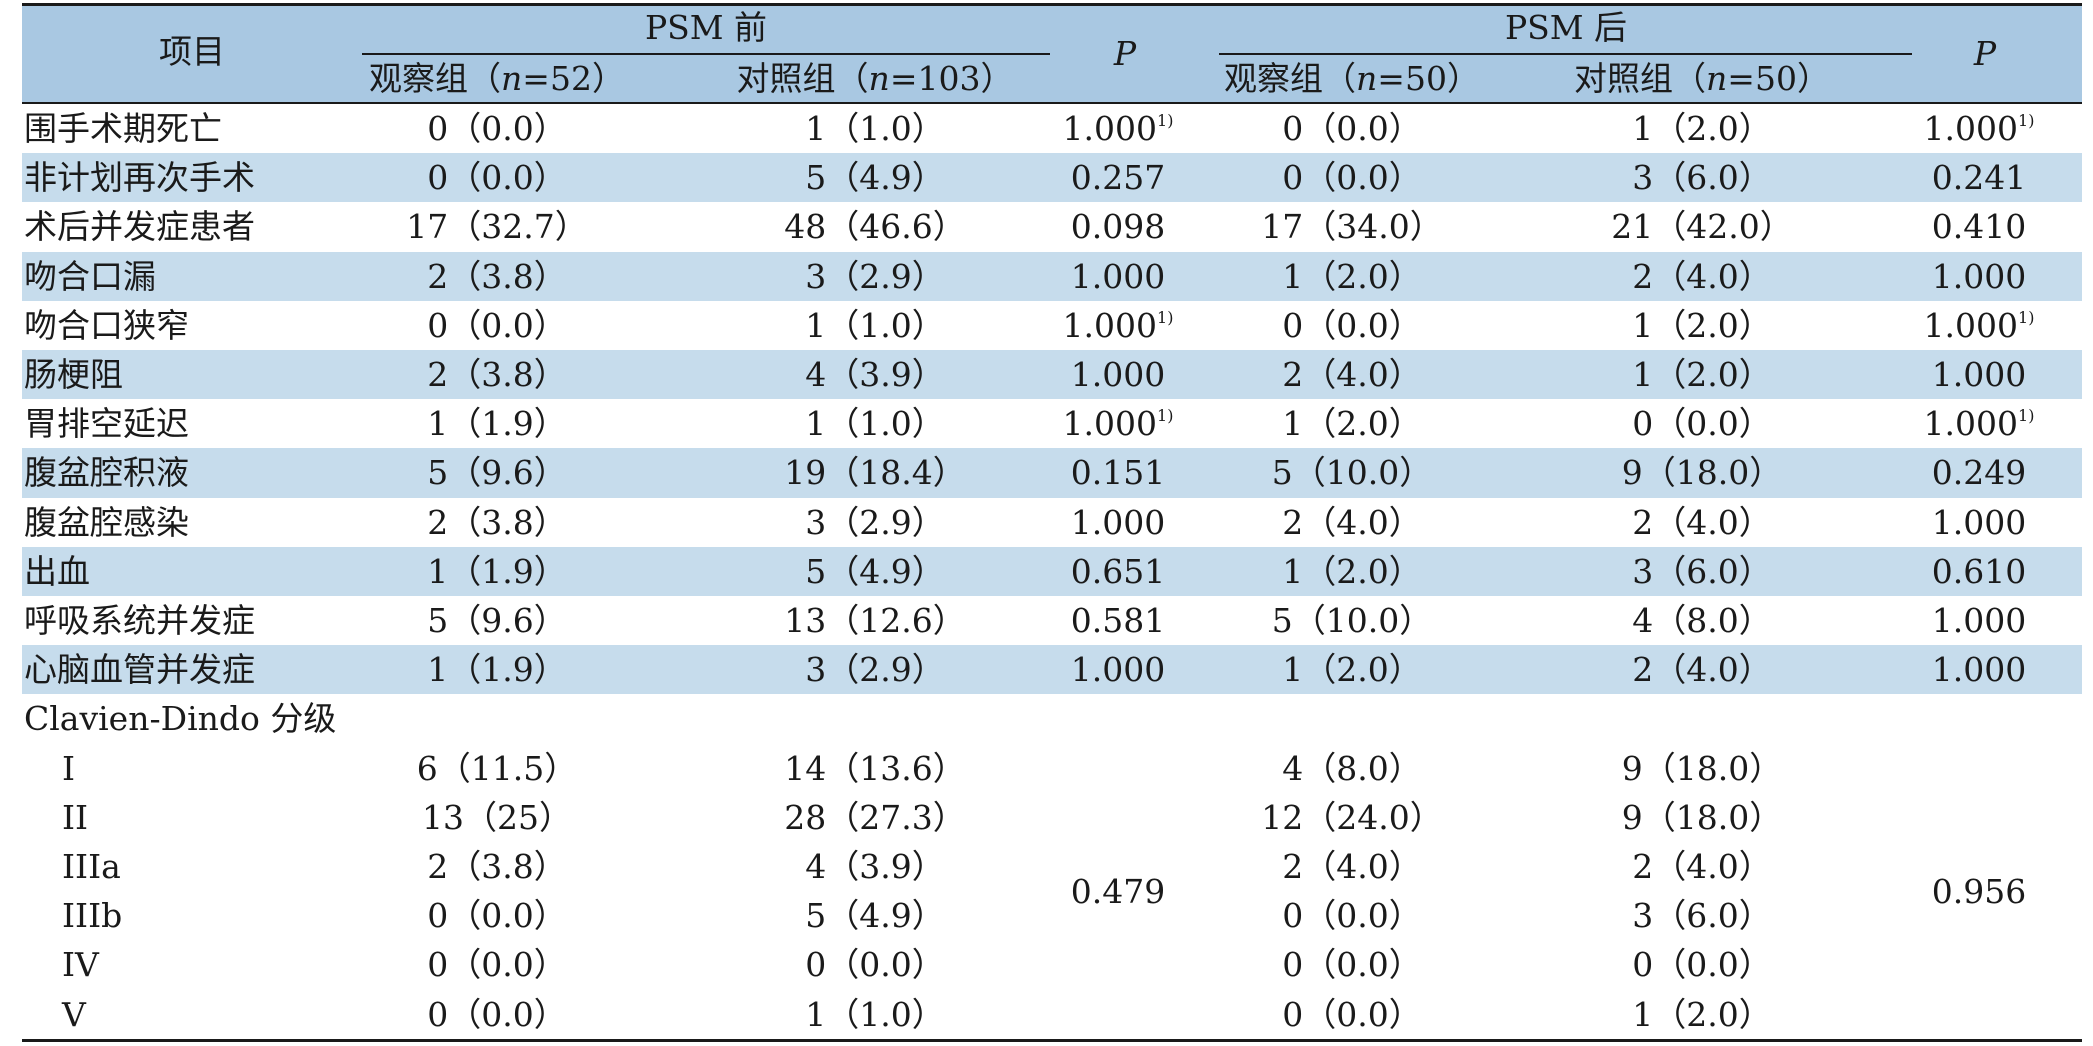 This screenshot has width=2093, height=1046. What do you see at coordinates (106, 325) in the screenshot?
I see `row-label: 吻合口狭窄` at bounding box center [106, 325].